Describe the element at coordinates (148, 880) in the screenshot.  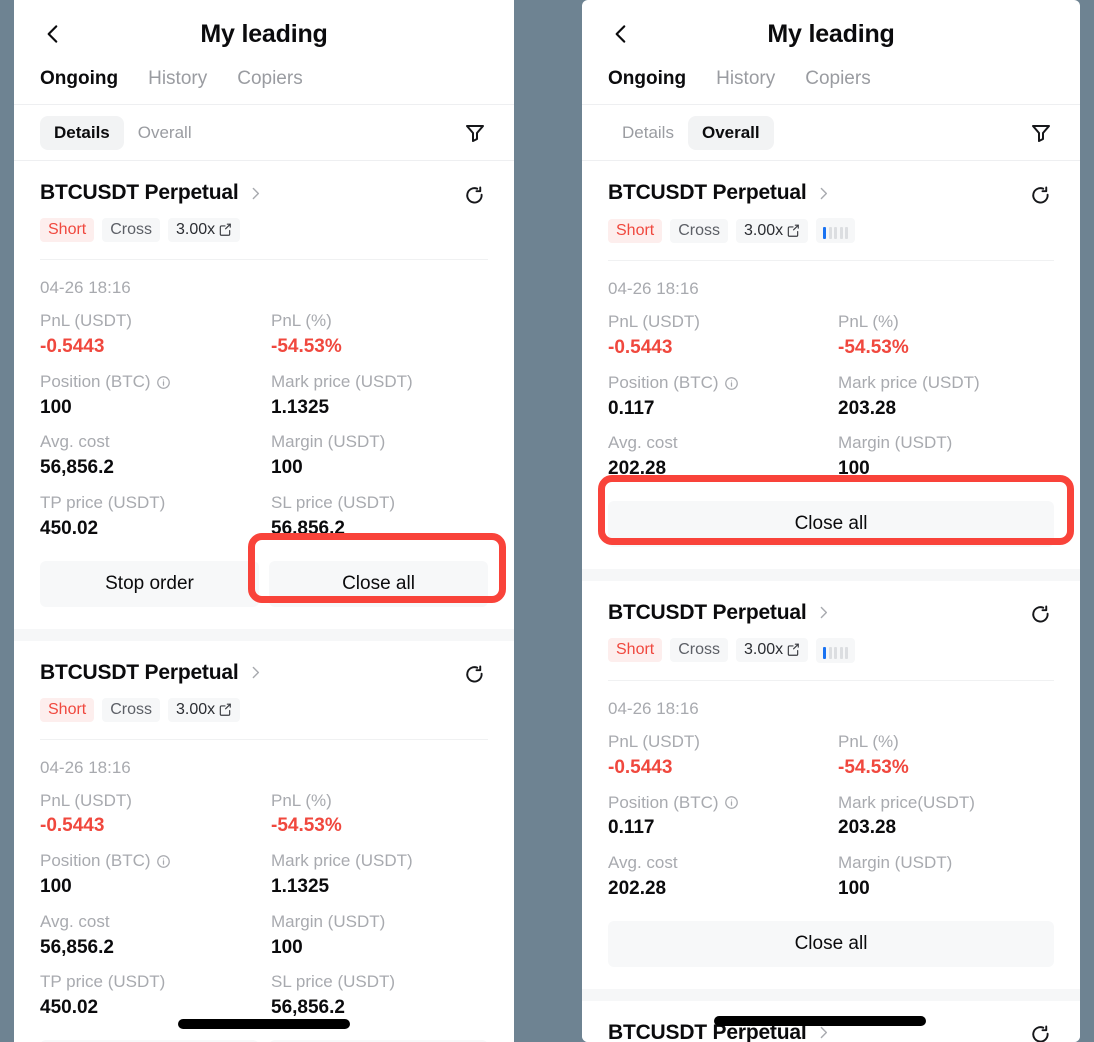
I see `field-cell: Position (BTC) 100` at that location.